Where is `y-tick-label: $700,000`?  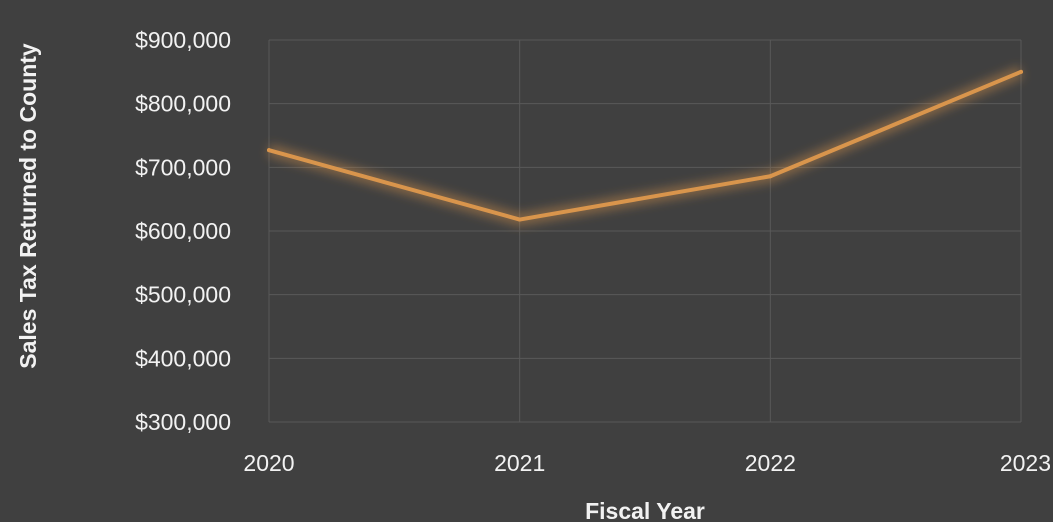 y-tick-label: $700,000 is located at coordinates (183, 167).